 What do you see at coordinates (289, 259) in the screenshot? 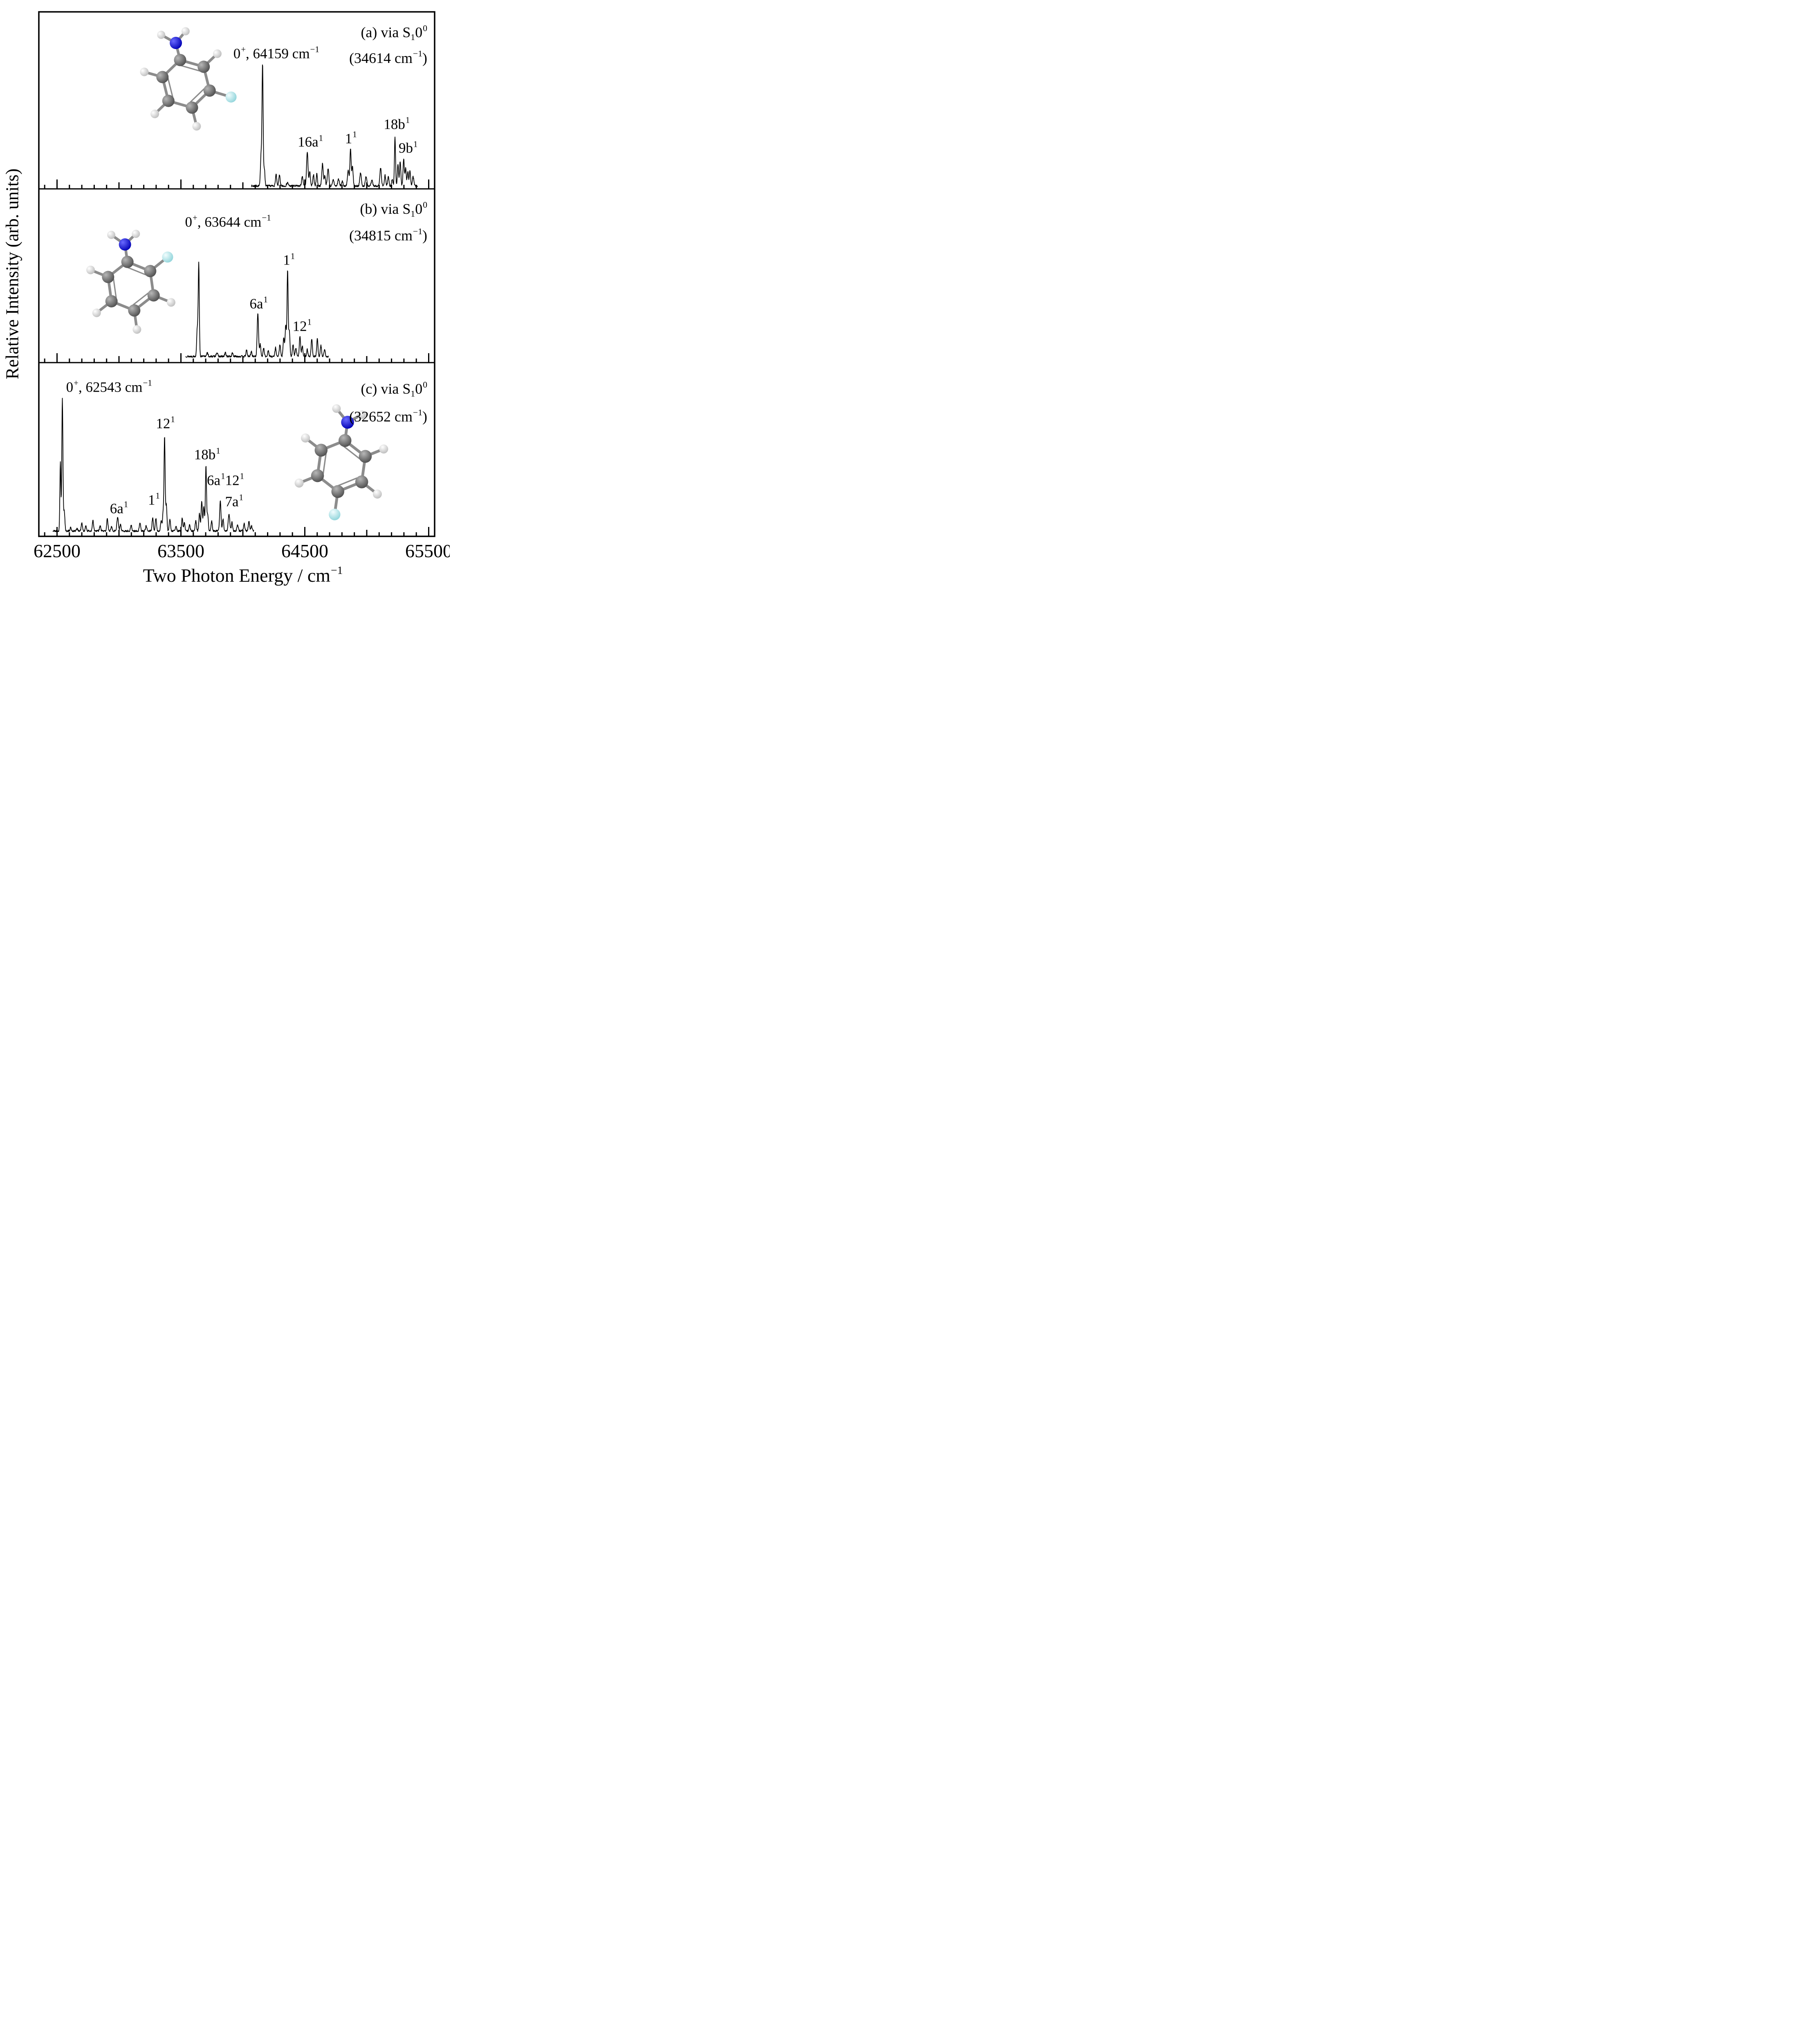
I see `peak-annotation-b: 11` at bounding box center [289, 259].